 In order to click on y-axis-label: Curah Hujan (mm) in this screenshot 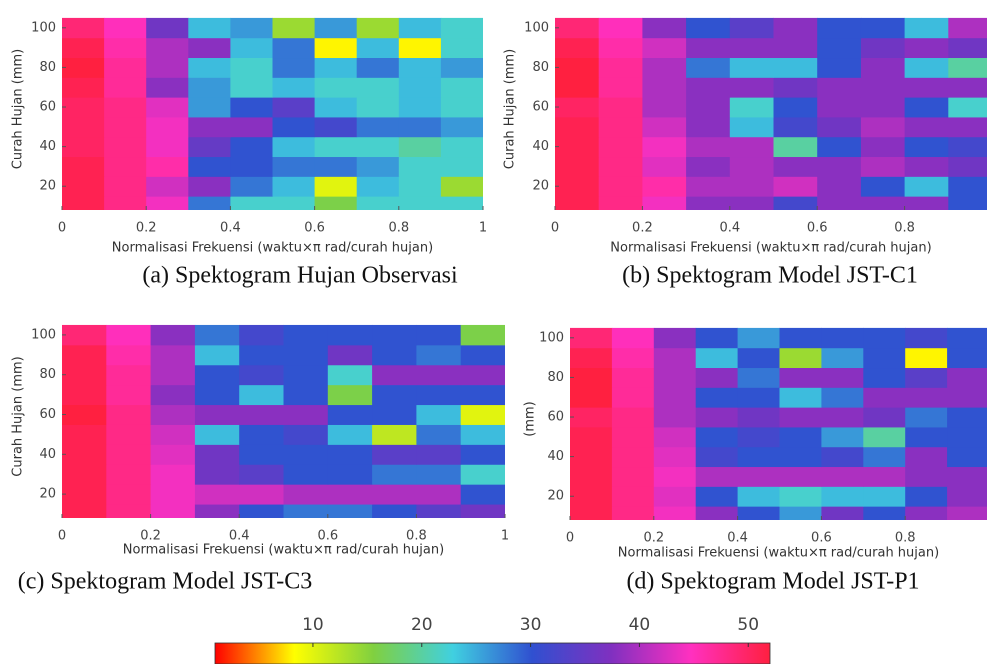, I will do `click(18, 416)`.